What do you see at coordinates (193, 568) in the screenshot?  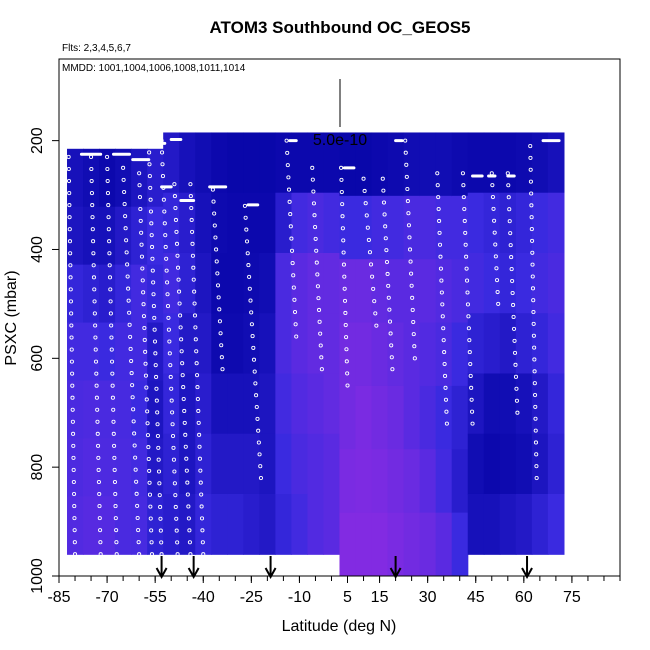 I see `down-arrow-icon` at bounding box center [193, 568].